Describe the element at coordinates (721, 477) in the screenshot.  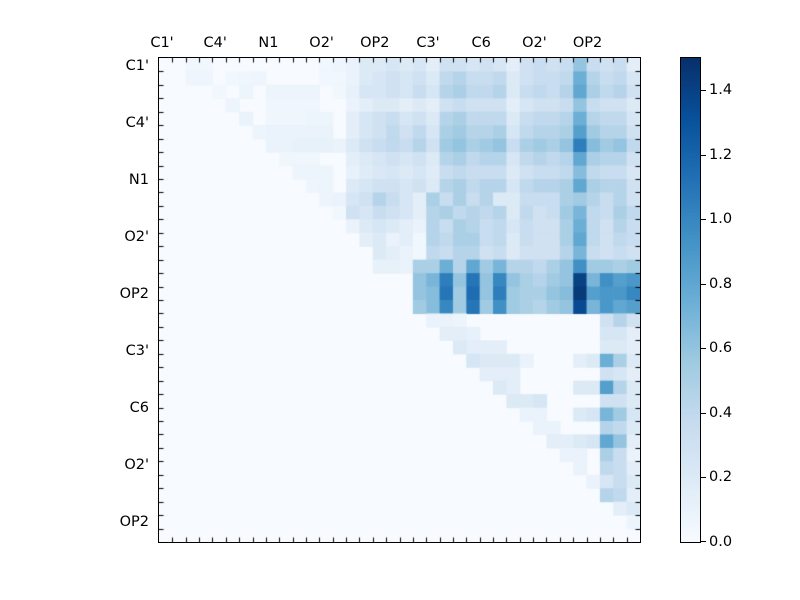
I see `colorbar-tick-label: 0.2` at that location.